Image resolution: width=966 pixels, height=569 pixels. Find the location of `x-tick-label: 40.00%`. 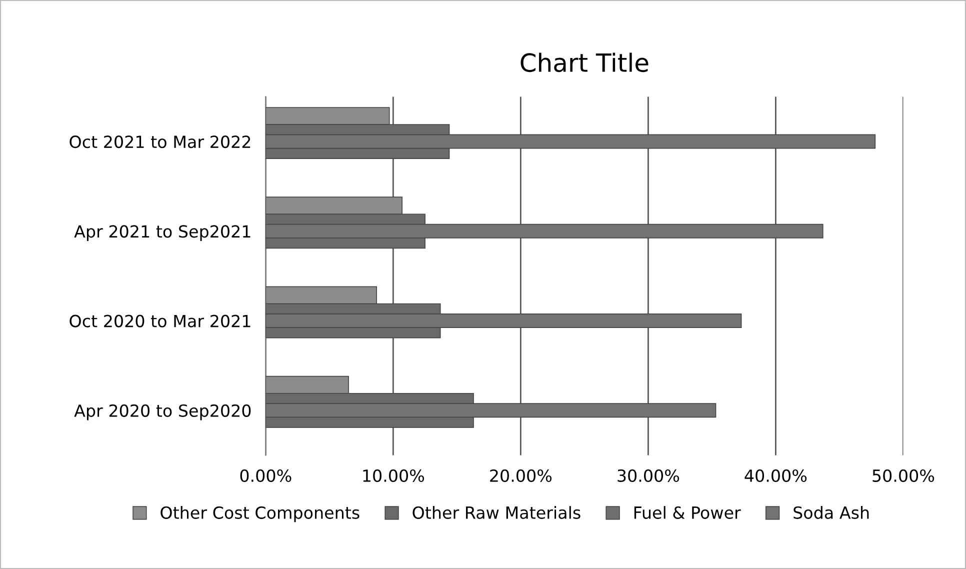

x-tick-label: 40.00% is located at coordinates (775, 475).